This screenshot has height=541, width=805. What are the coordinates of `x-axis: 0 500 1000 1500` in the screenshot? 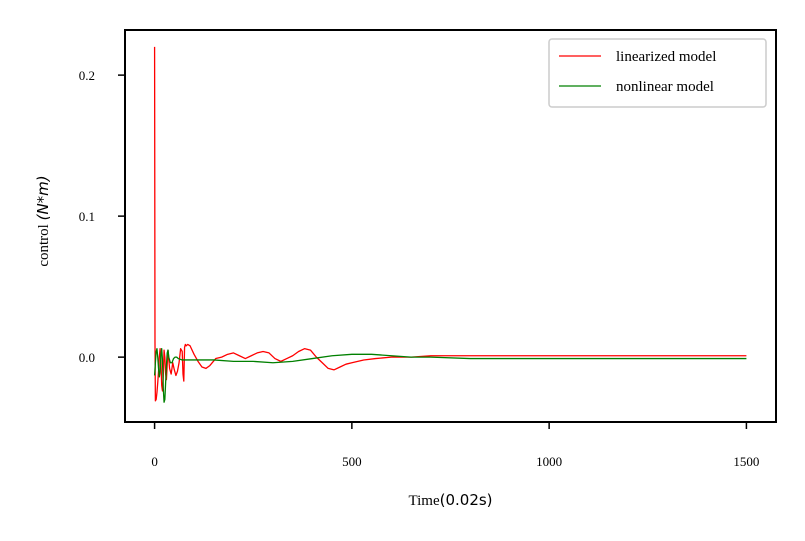 It's located at (455, 445).